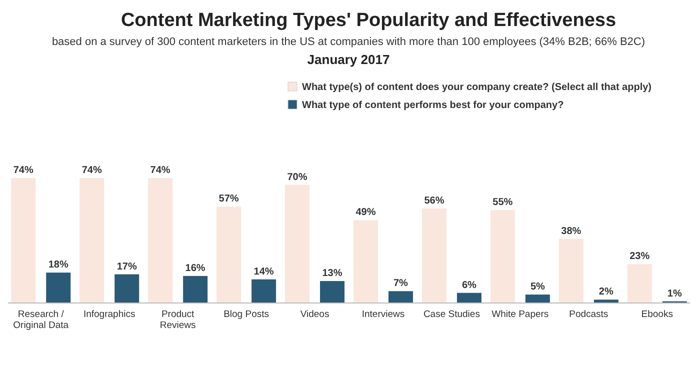  I want to click on data-label: 55%, so click(502, 202).